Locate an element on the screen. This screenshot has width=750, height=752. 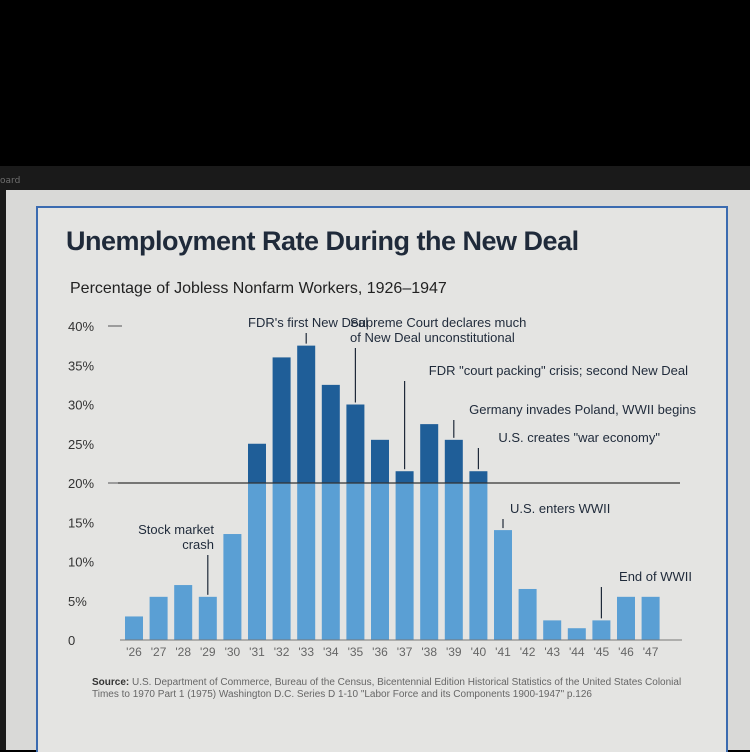
annotation-label: U.S. enters WWII is located at coordinates (560, 508).